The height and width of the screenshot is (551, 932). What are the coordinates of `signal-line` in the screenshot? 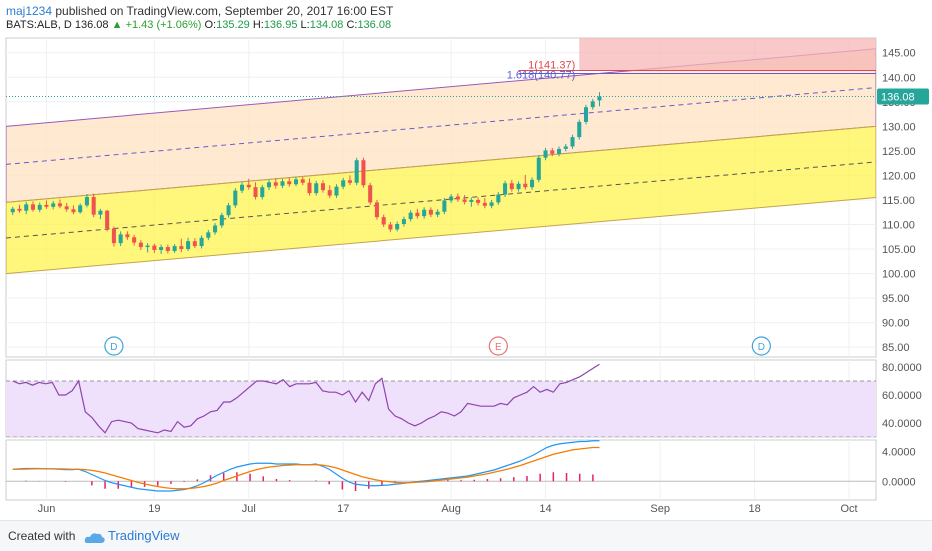 It's located at (306, 468).